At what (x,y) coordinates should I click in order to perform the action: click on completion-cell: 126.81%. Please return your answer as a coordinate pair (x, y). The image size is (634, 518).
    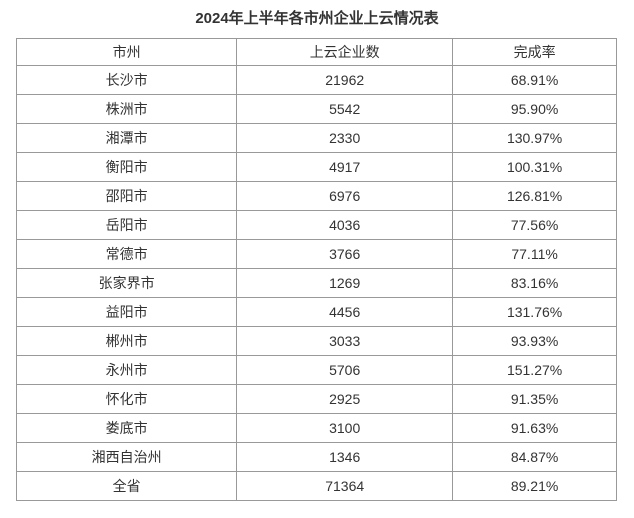
    Looking at the image, I should click on (534, 196).